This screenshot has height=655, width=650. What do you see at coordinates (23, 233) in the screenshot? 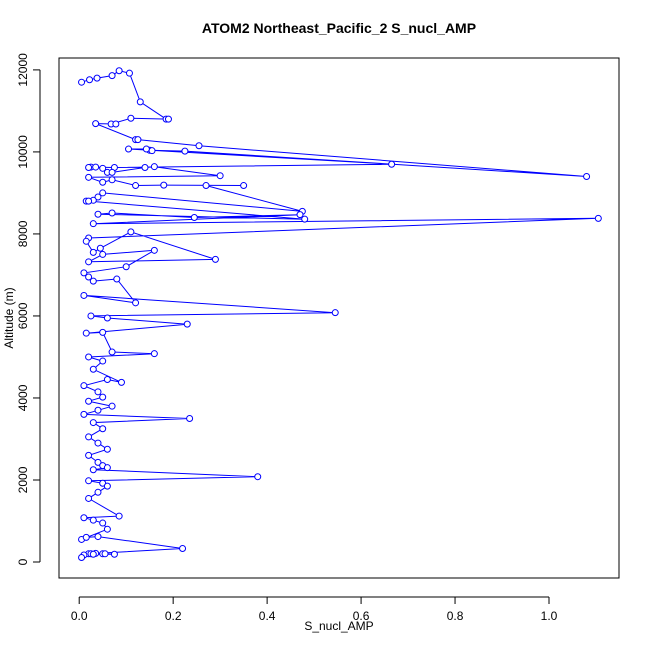
I see `y-tick-label: 8000` at bounding box center [23, 233].